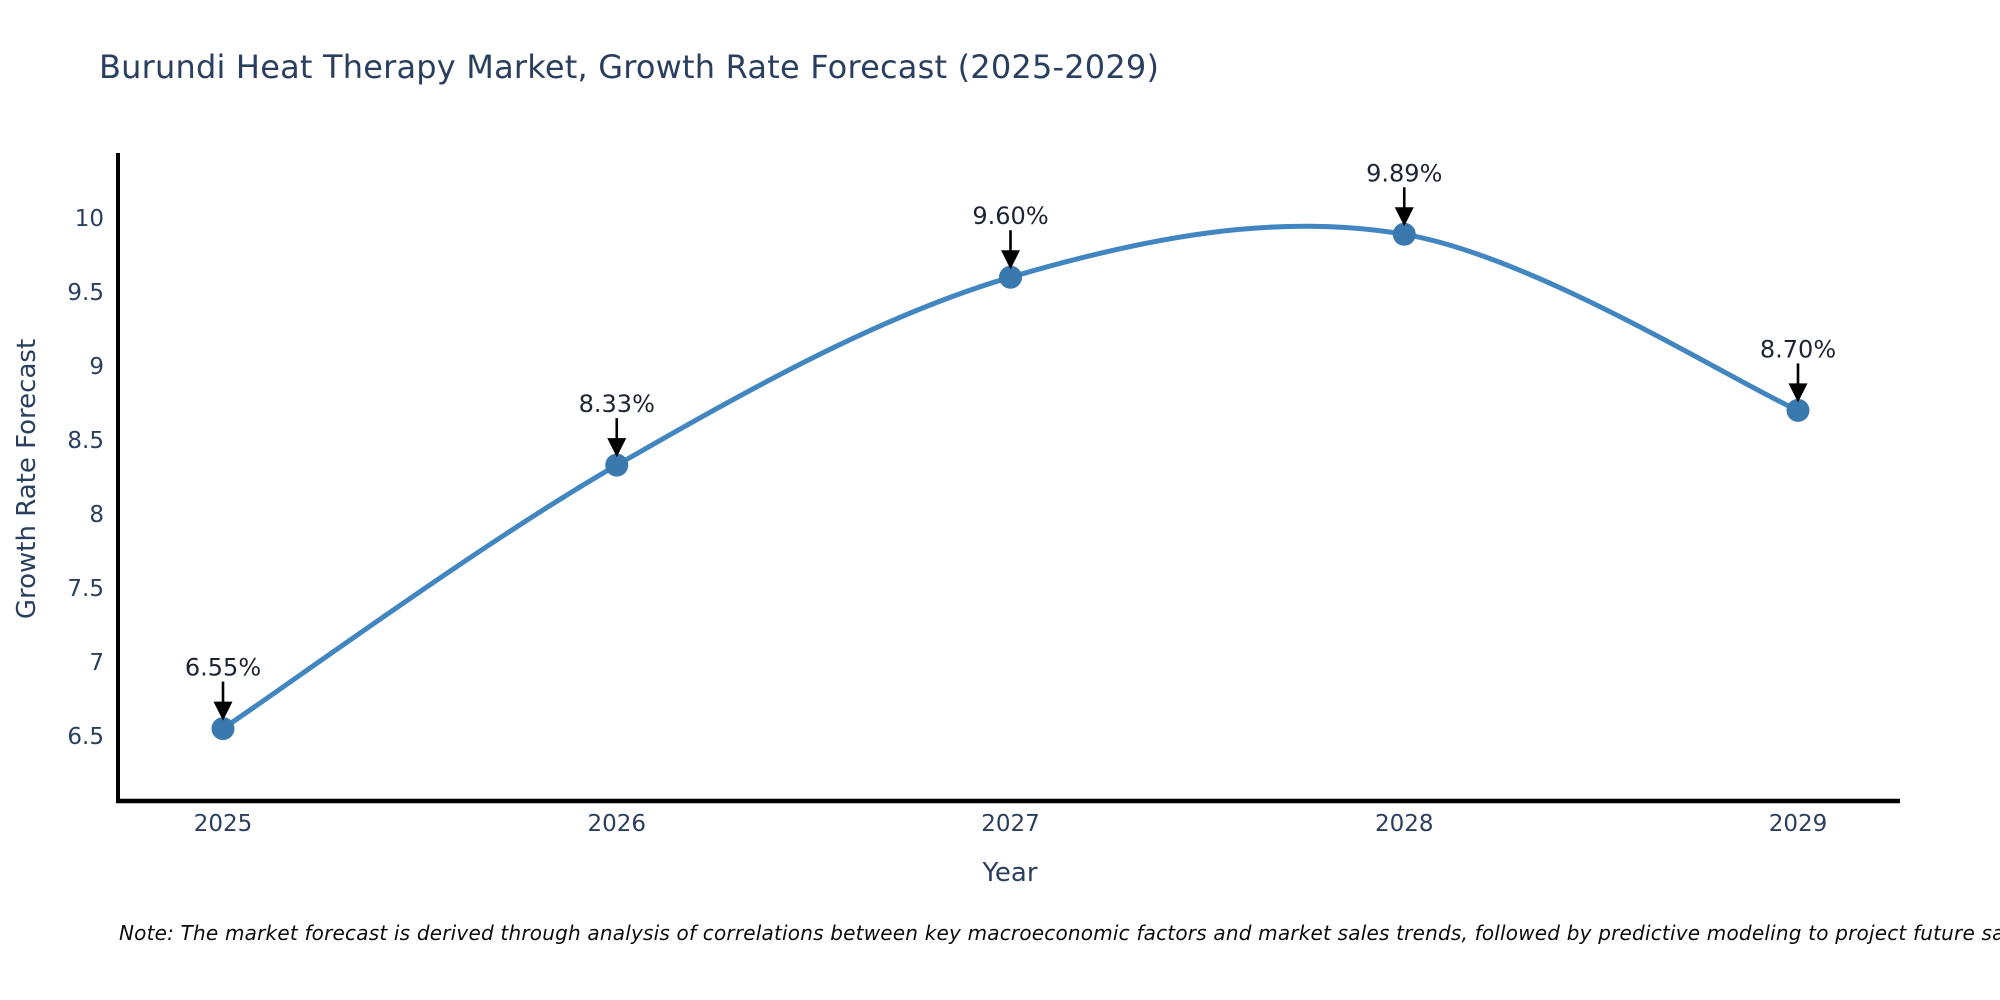 The height and width of the screenshot is (1000, 2000). I want to click on data-point-value-label: 8.33%, so click(617, 404).